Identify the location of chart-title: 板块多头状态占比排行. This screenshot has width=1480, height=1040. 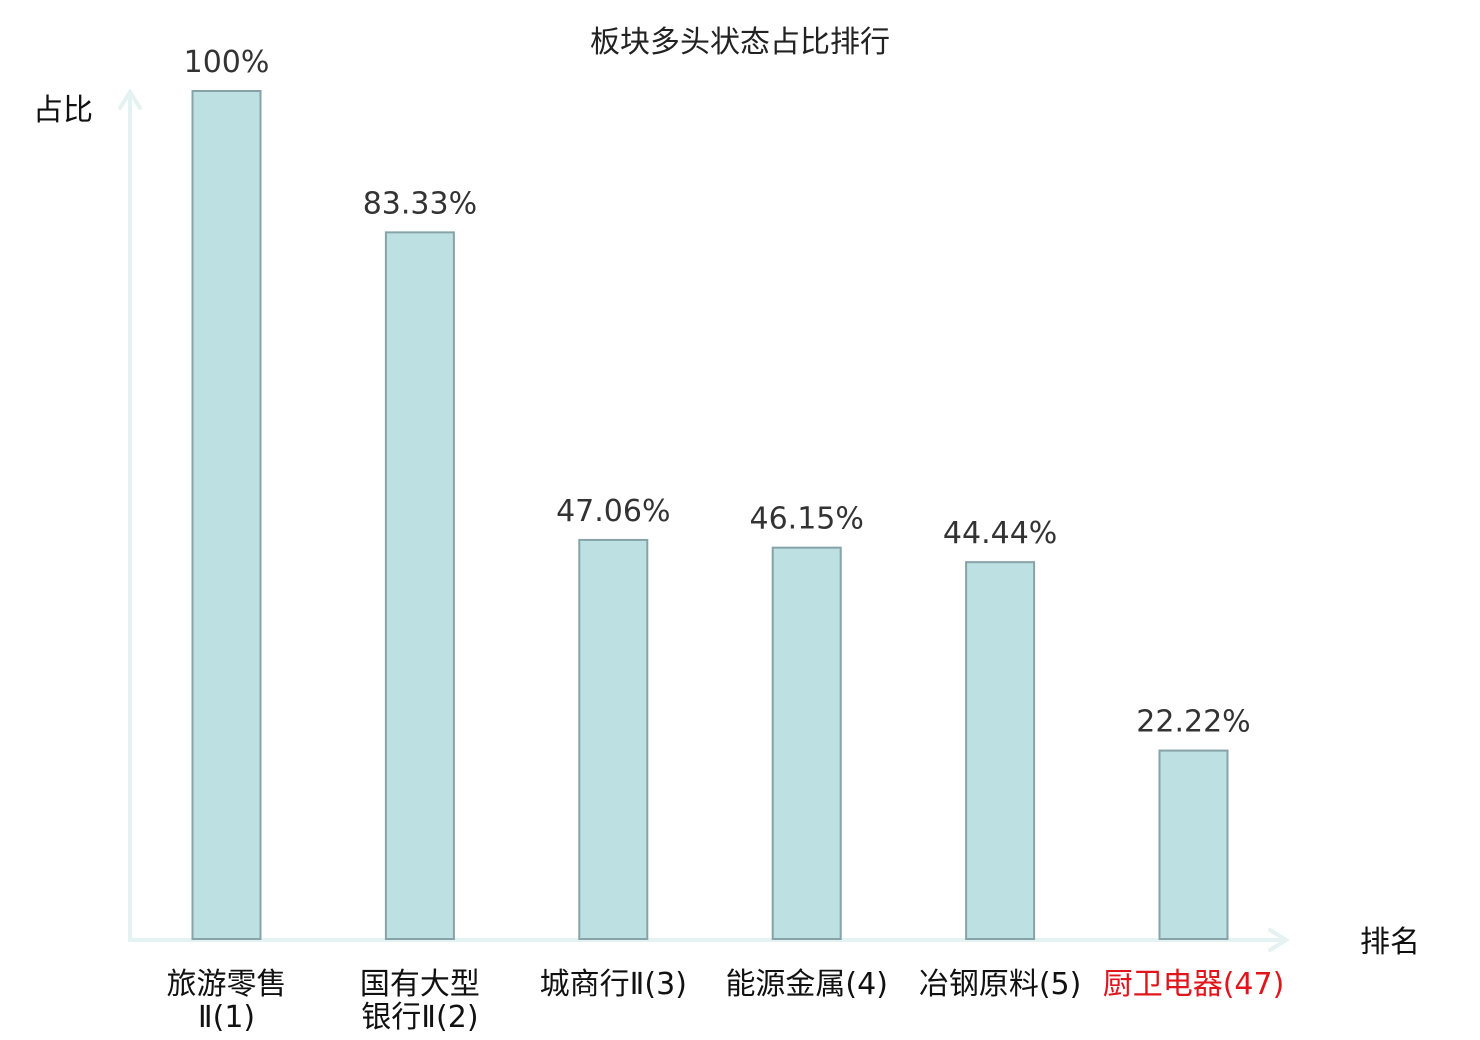
(740, 42).